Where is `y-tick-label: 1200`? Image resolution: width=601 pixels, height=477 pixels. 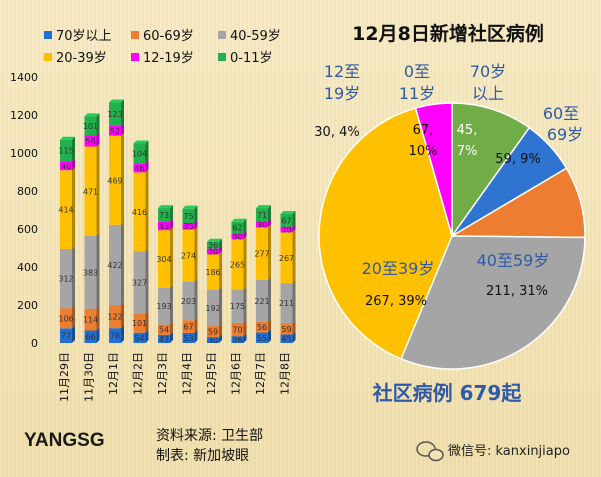
y-tick-label: 1200 is located at coordinates (24, 115).